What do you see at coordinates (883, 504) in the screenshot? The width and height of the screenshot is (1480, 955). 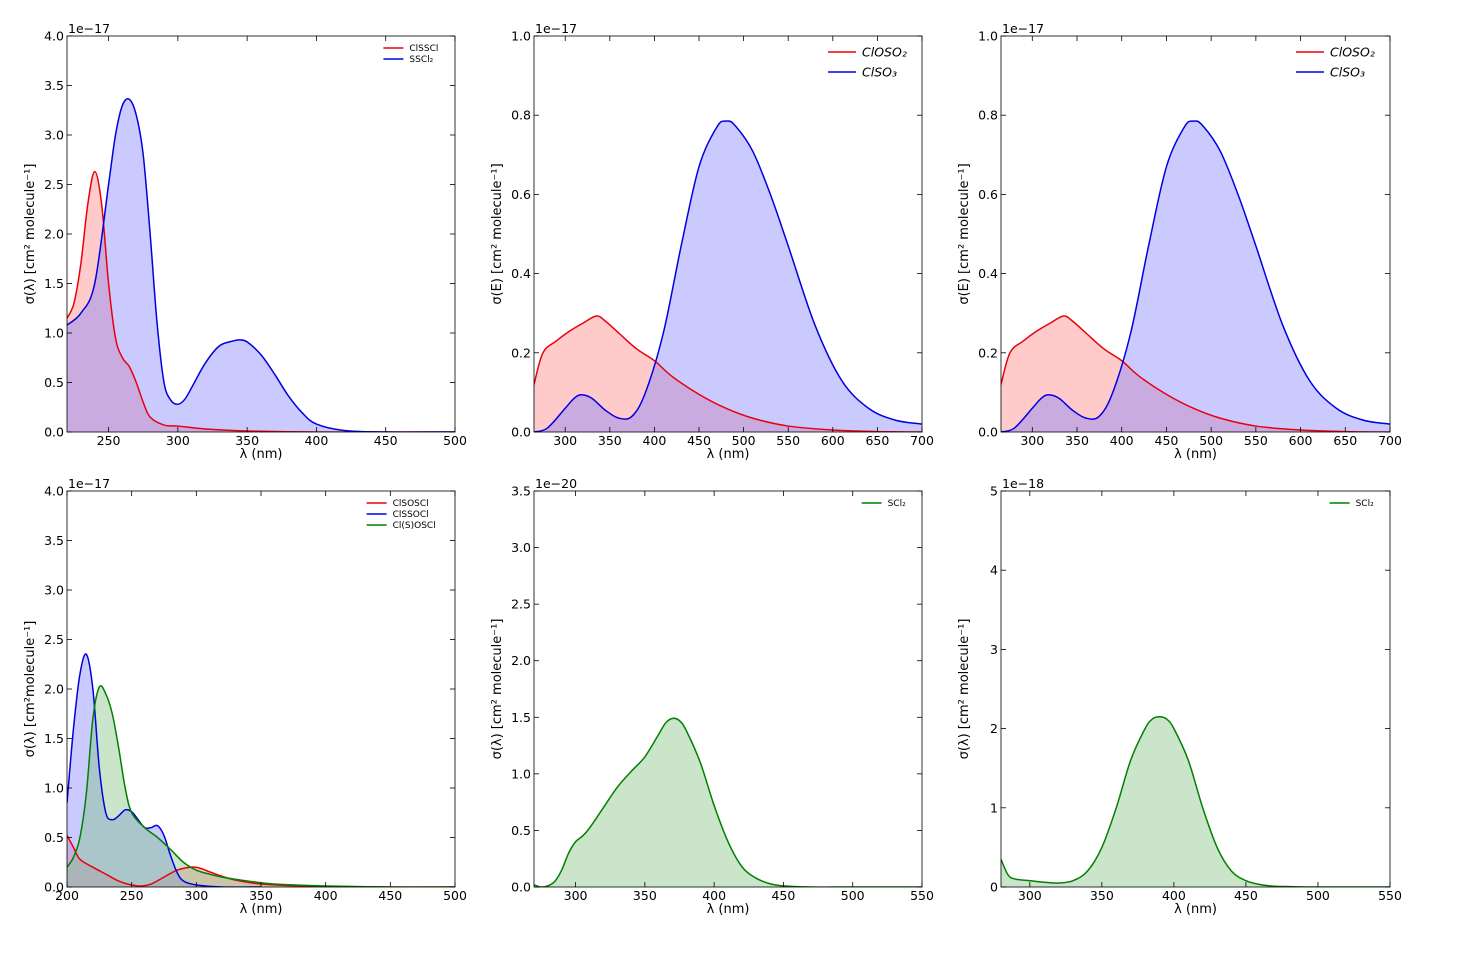 I see `legend: SCl₂` at bounding box center [883, 504].